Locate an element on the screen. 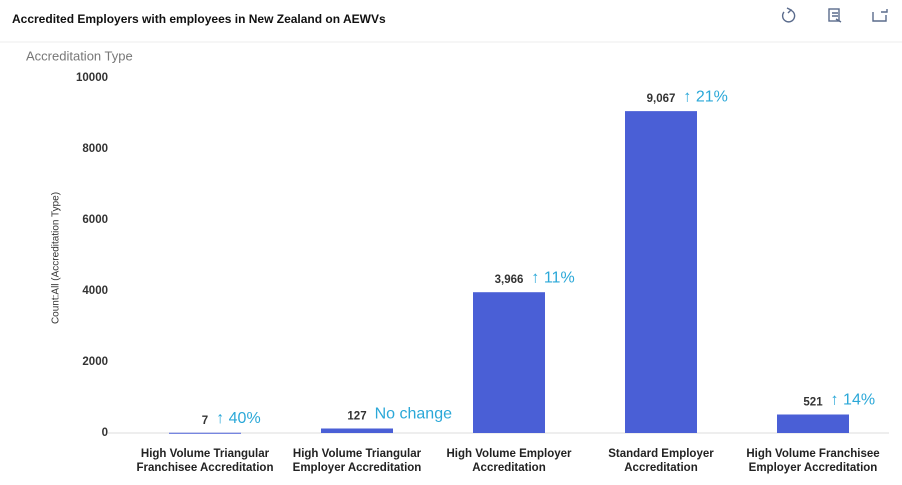 This screenshot has height=485, width=902. export-lines is located at coordinates (837, 17).